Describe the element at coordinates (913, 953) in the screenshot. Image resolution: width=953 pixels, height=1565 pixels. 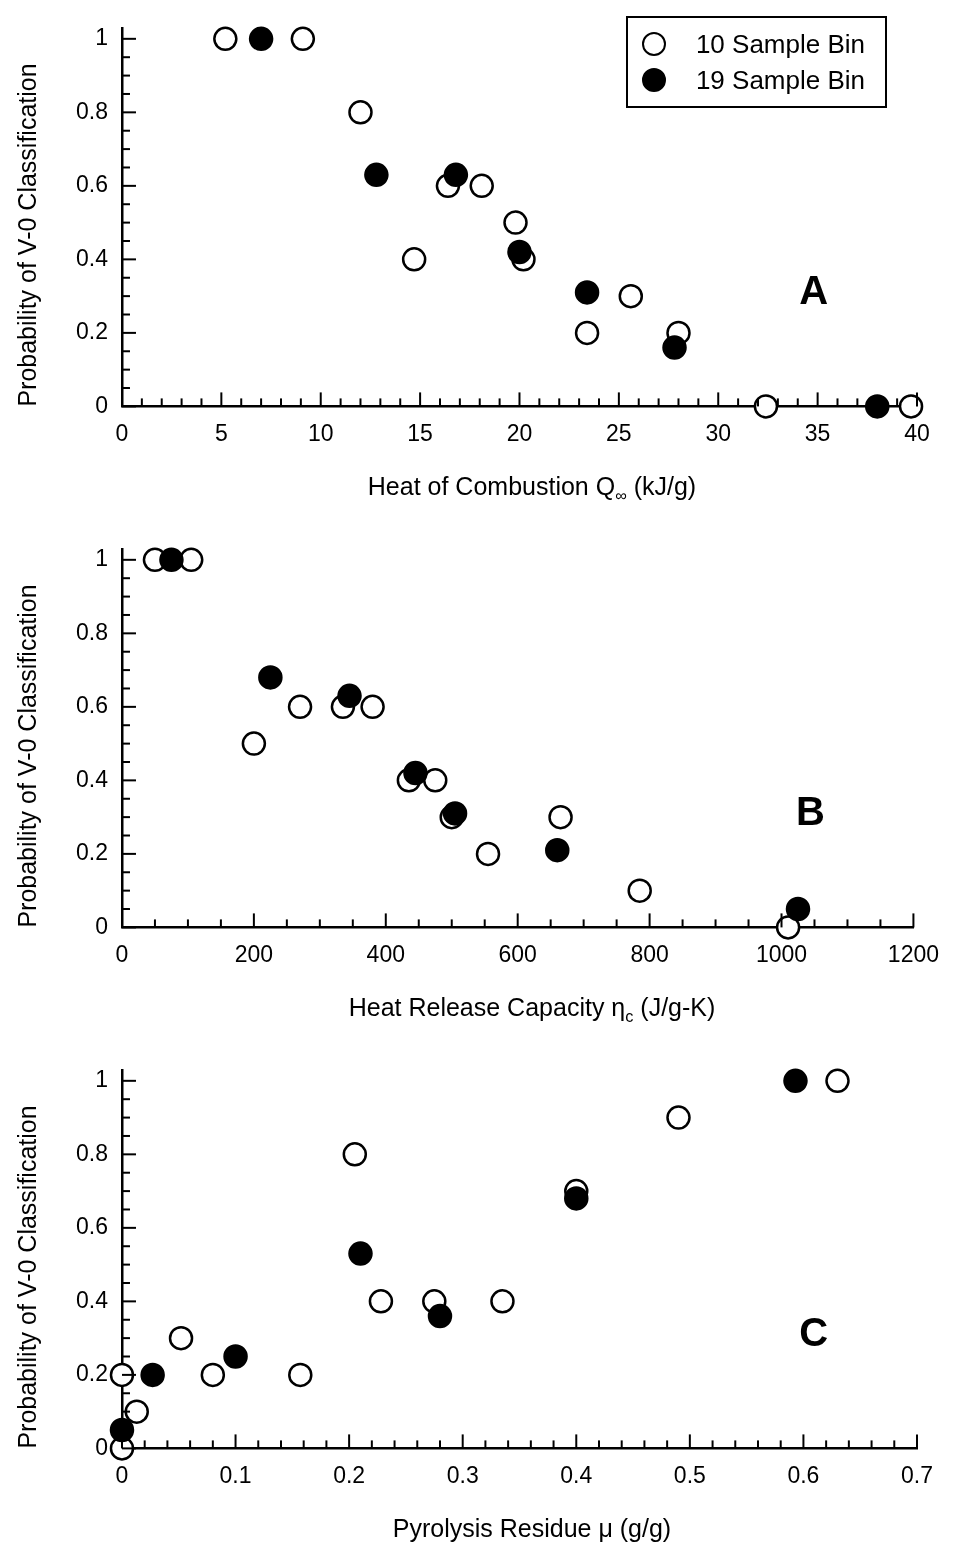
I see `x-tick-label: 1200` at that location.